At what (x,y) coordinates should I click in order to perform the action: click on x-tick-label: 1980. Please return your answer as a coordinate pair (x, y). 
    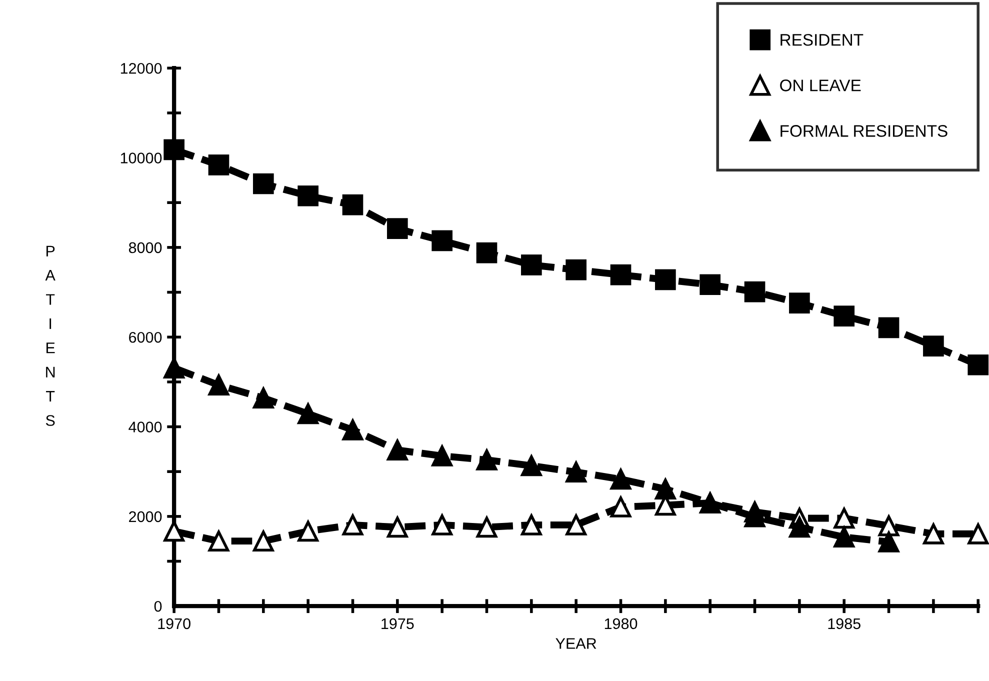
    Looking at the image, I should click on (621, 624).